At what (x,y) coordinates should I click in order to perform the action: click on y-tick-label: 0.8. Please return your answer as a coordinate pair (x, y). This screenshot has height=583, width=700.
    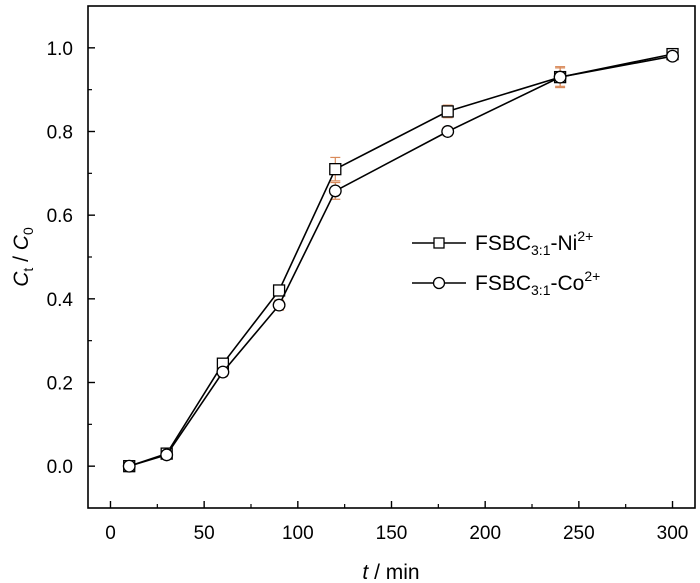
    Looking at the image, I should click on (60, 133).